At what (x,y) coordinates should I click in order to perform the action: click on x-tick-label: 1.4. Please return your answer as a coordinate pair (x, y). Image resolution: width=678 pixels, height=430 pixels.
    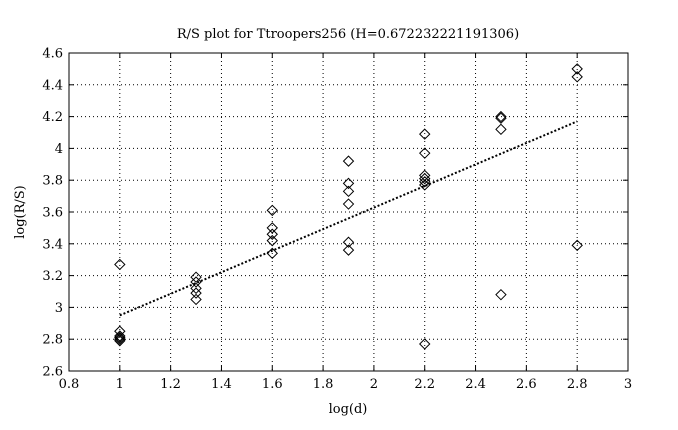
    Looking at the image, I should click on (221, 384).